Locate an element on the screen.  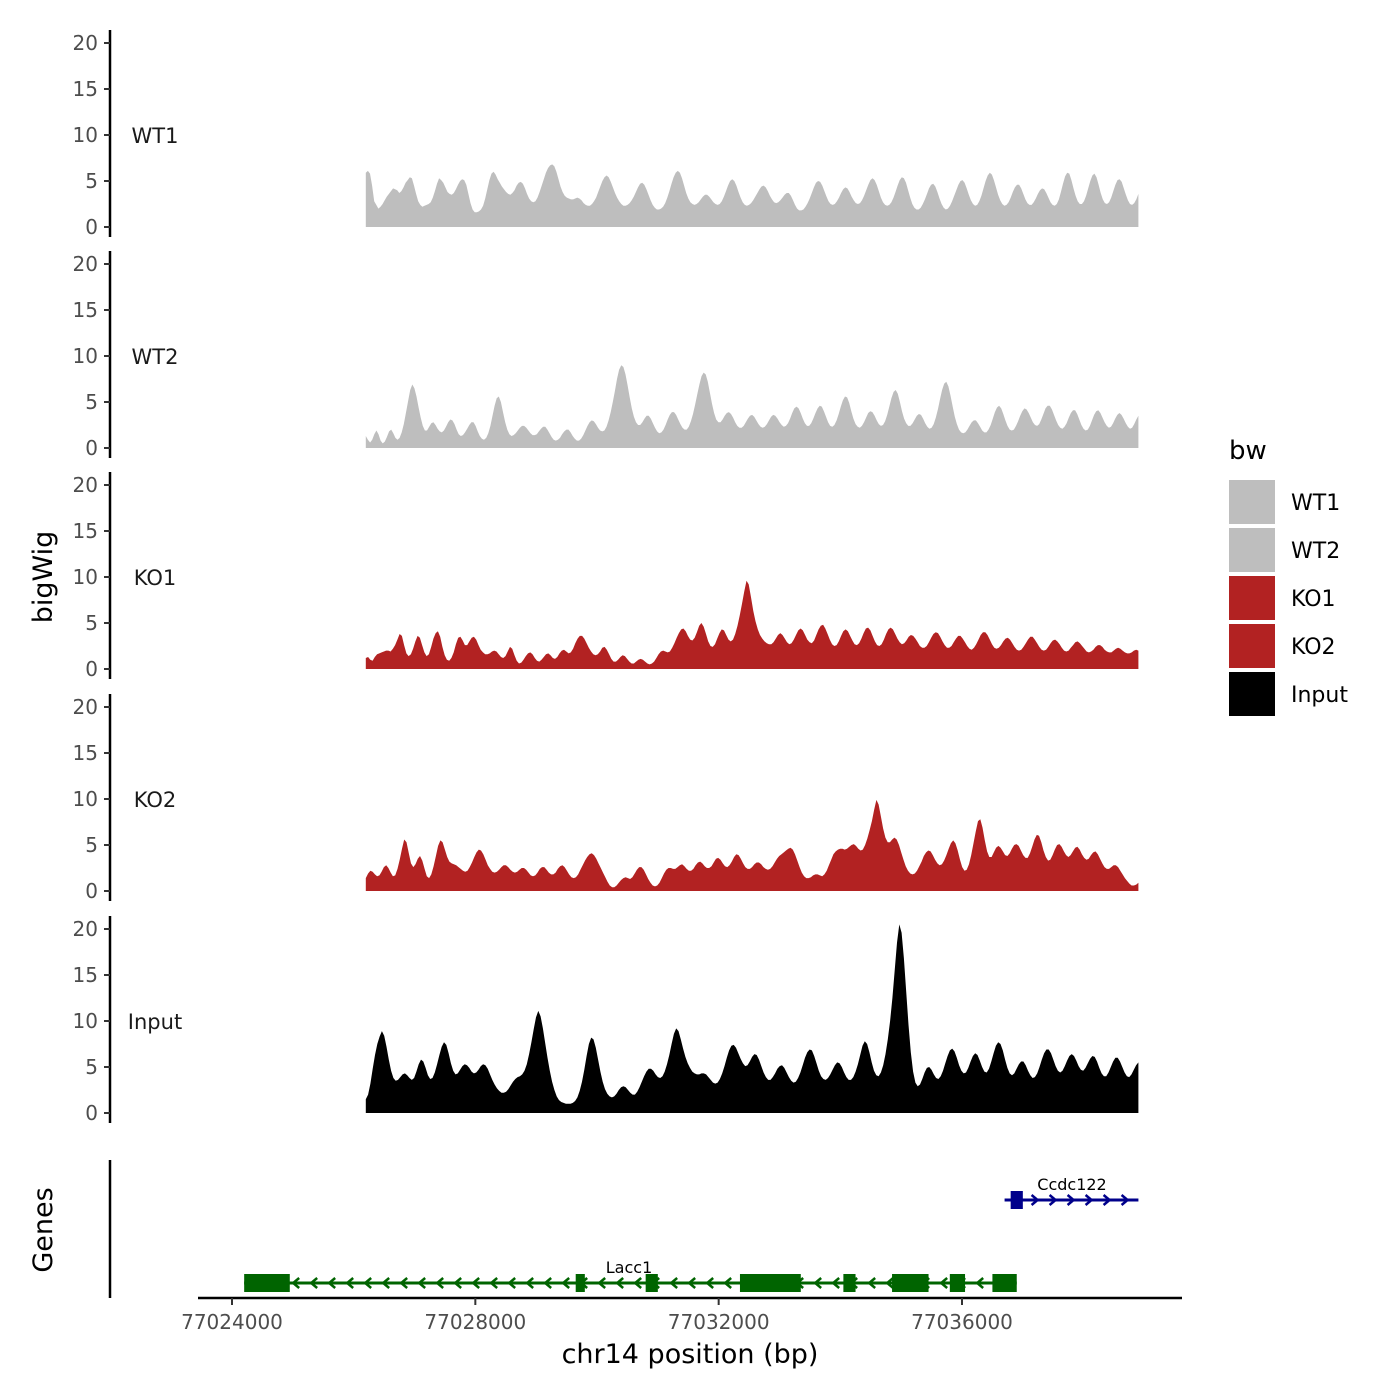
legend-swatch-ko1 is located at coordinates (1252, 598).